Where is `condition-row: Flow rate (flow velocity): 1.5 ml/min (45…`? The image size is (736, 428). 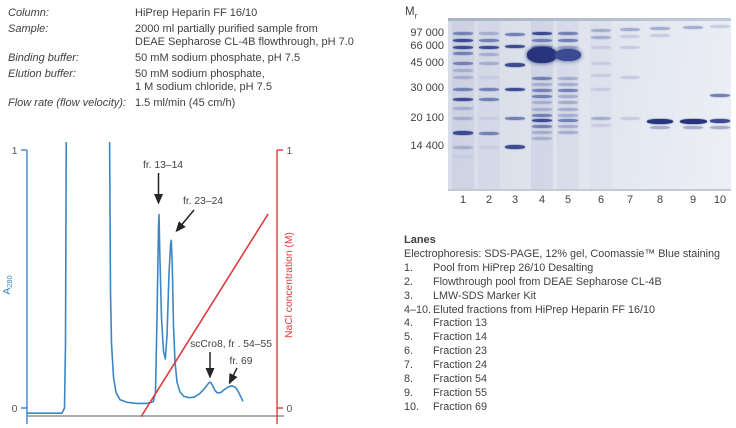 condition-row: Flow rate (flow velocity): 1.5 ml/min (45… is located at coordinates (194, 103).